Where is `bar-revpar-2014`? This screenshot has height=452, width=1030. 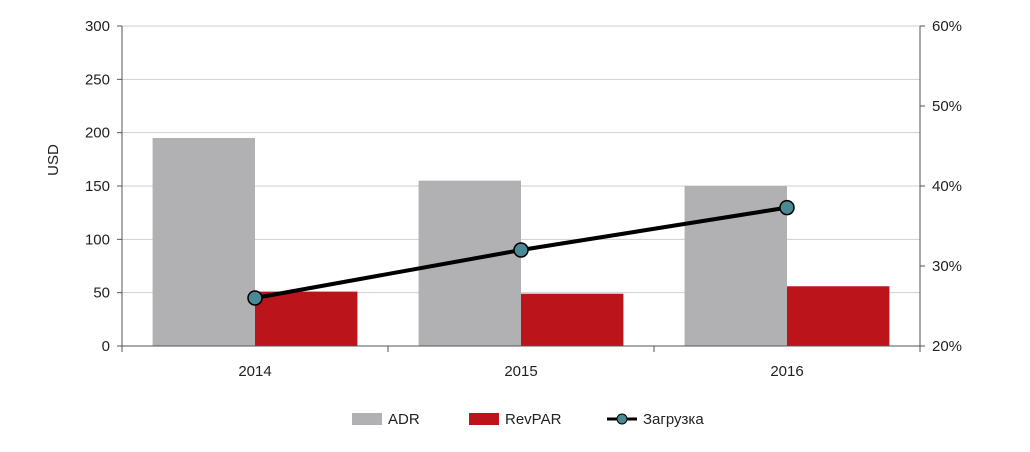 bar-revpar-2014 is located at coordinates (306, 318).